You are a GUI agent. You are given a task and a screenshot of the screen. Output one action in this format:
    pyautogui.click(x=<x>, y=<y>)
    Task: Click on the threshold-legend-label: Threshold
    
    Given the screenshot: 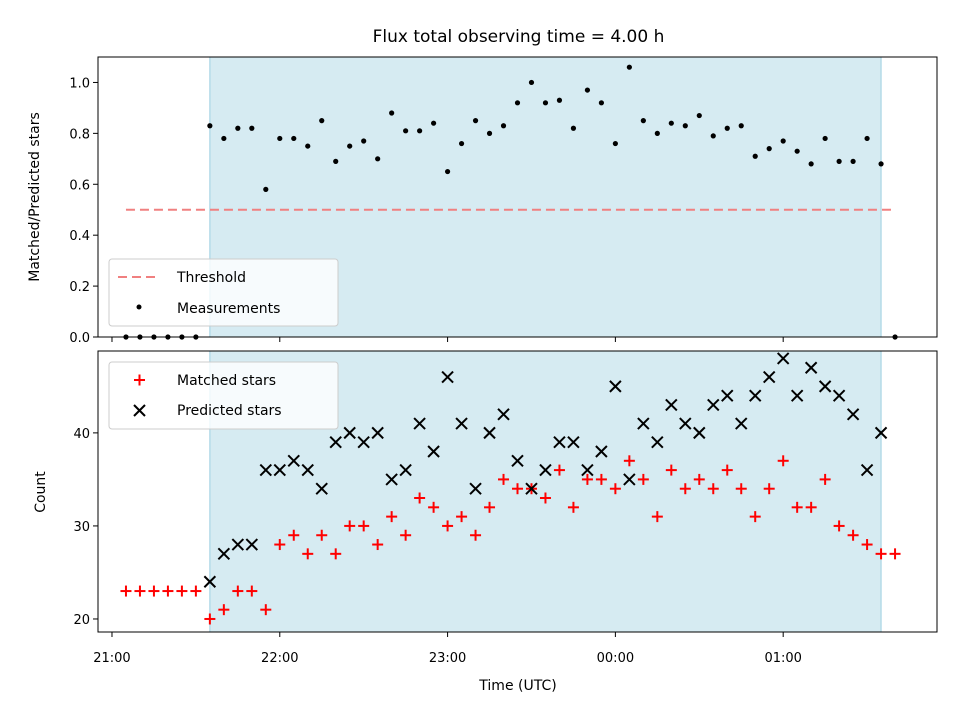 What is the action you would take?
    pyautogui.click(x=211, y=278)
    